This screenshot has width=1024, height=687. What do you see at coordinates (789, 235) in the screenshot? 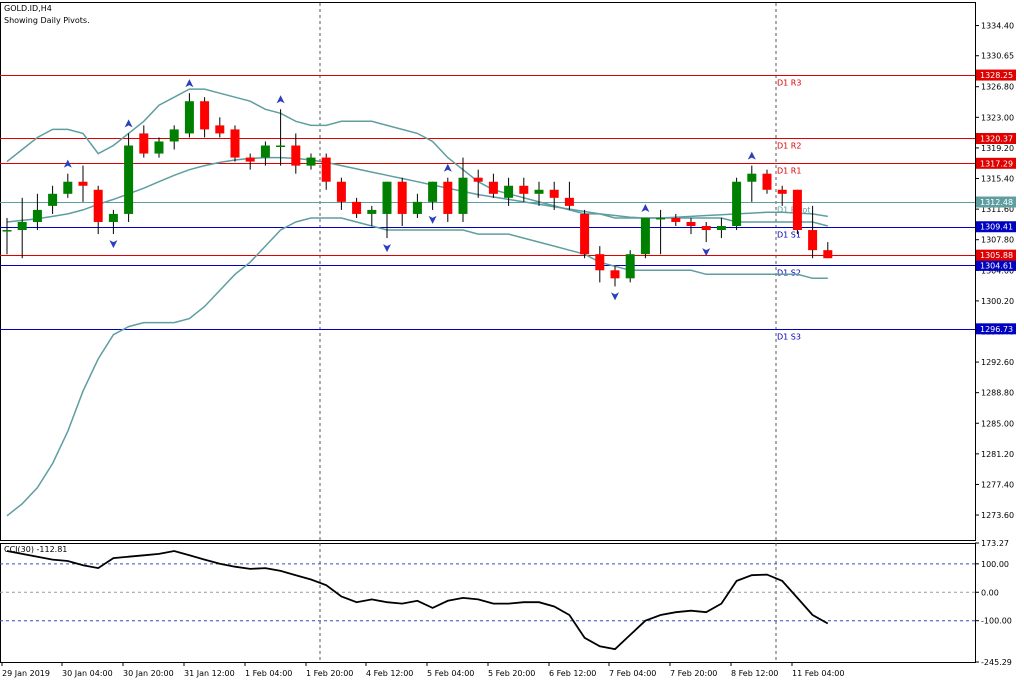
I see `pivot-label: D1 S1` at bounding box center [789, 235].